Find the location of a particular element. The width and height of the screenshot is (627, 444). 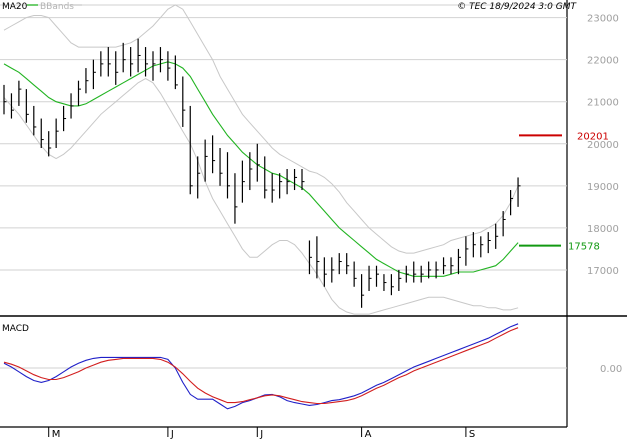

price-tick-label: 19000 is located at coordinates (603, 187).